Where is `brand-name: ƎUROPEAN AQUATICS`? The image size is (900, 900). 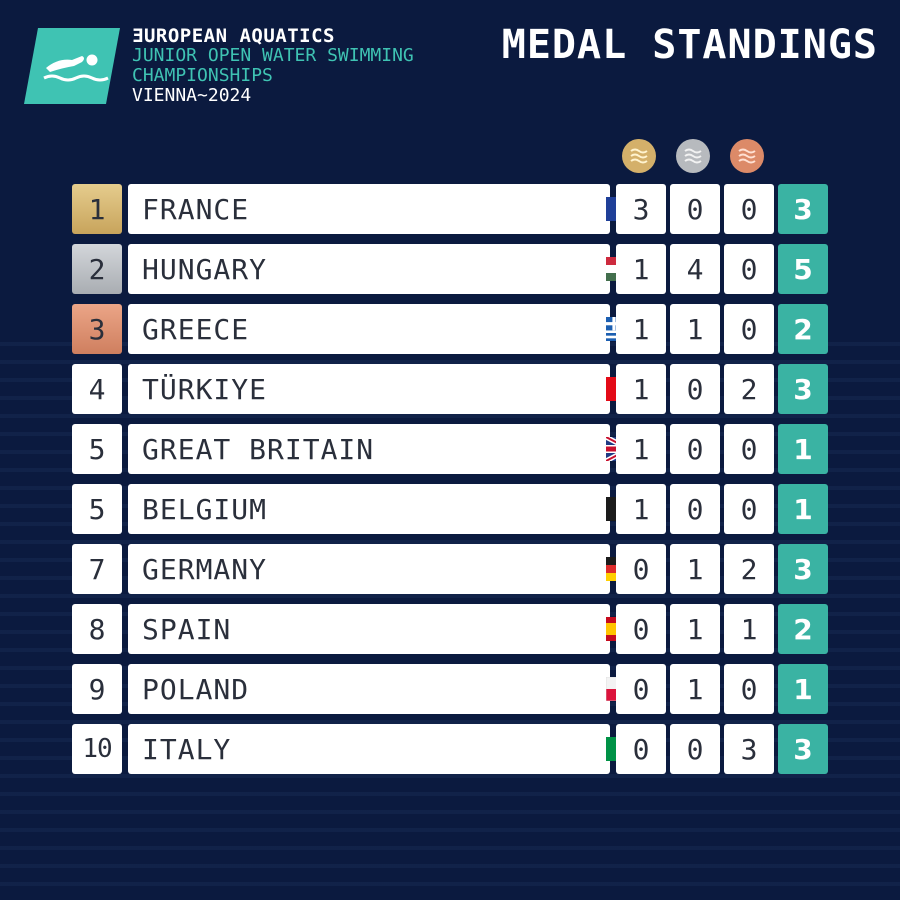
brand-name: ƎUROPEAN AQUATICS is located at coordinates (233, 36).